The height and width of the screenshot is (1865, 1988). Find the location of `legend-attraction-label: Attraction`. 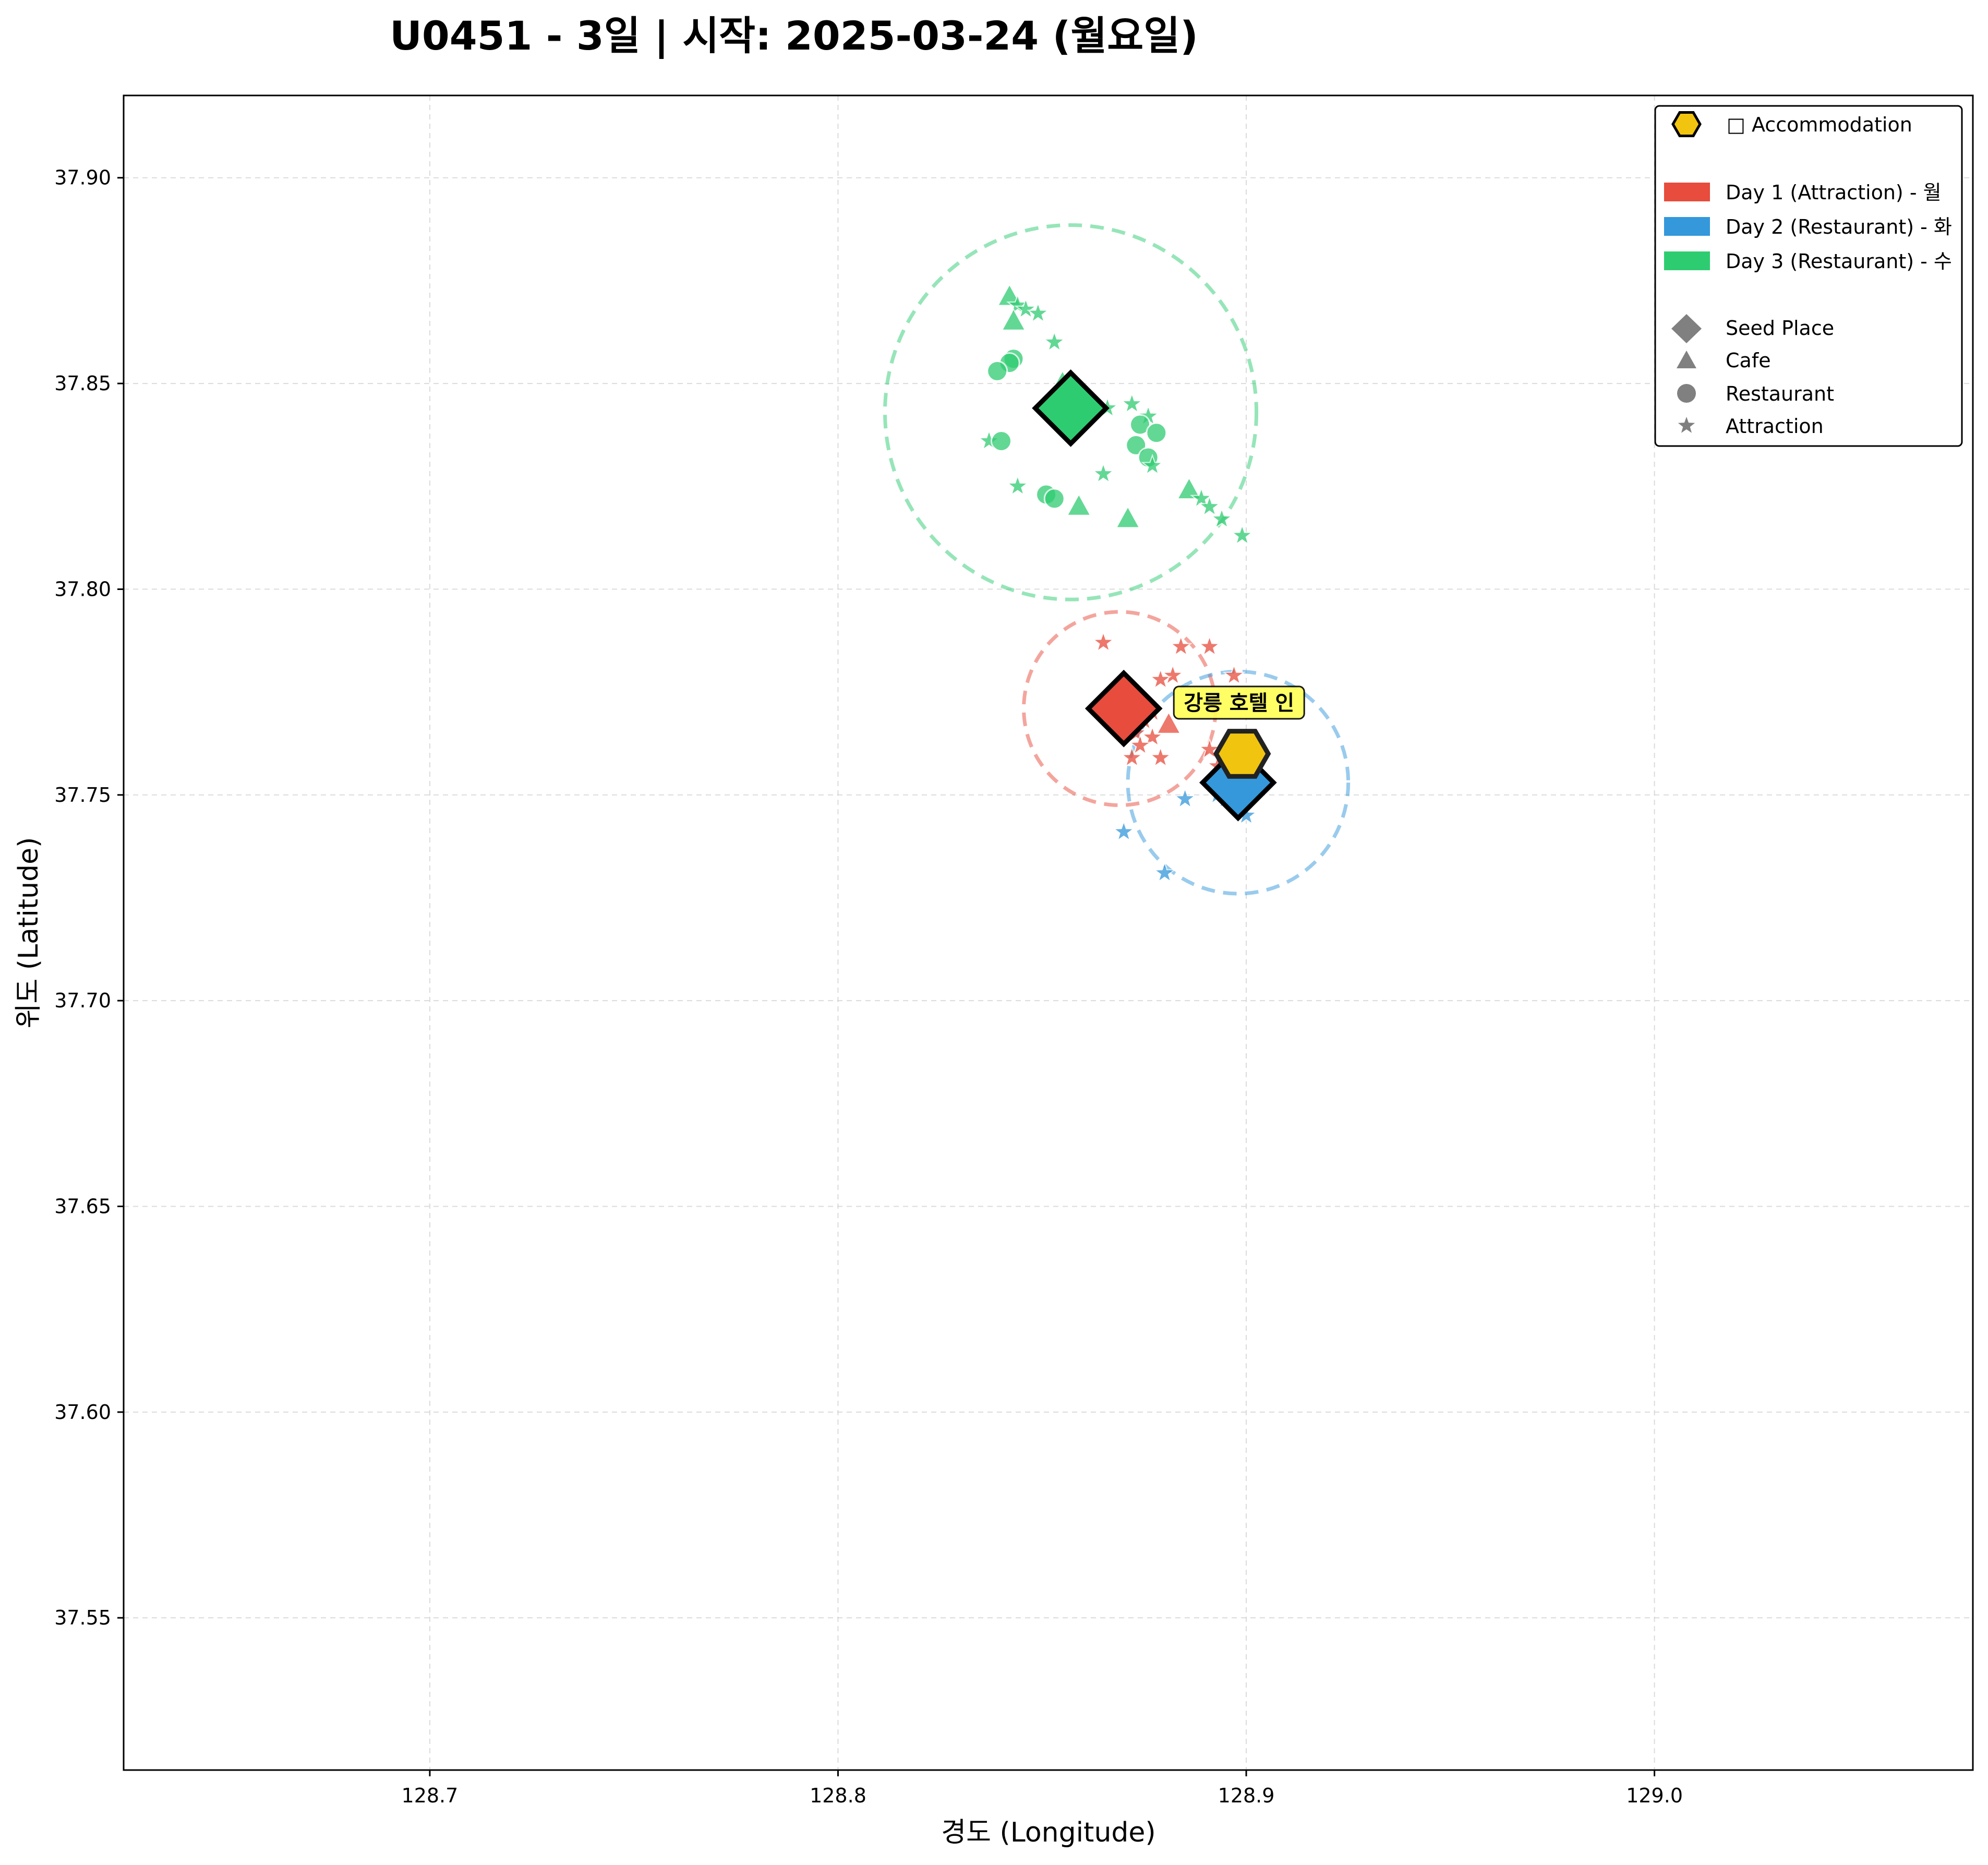

legend-attraction-label: Attraction is located at coordinates (1775, 427).